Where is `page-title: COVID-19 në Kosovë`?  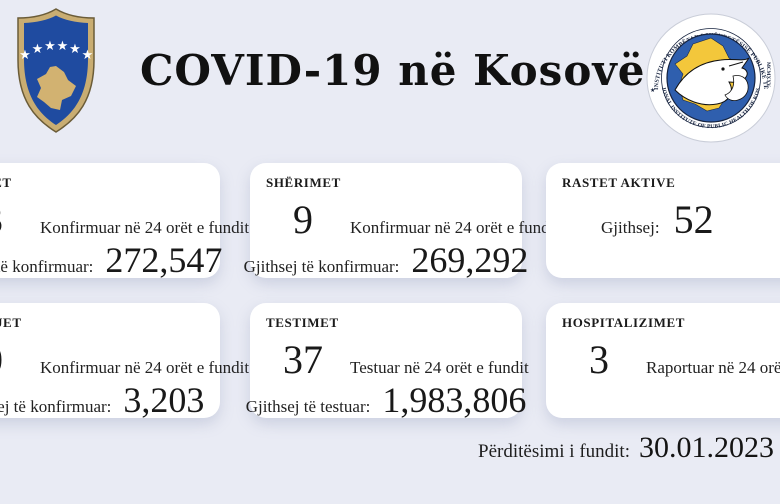
page-title: COVID-19 në Kosovë is located at coordinates (393, 70).